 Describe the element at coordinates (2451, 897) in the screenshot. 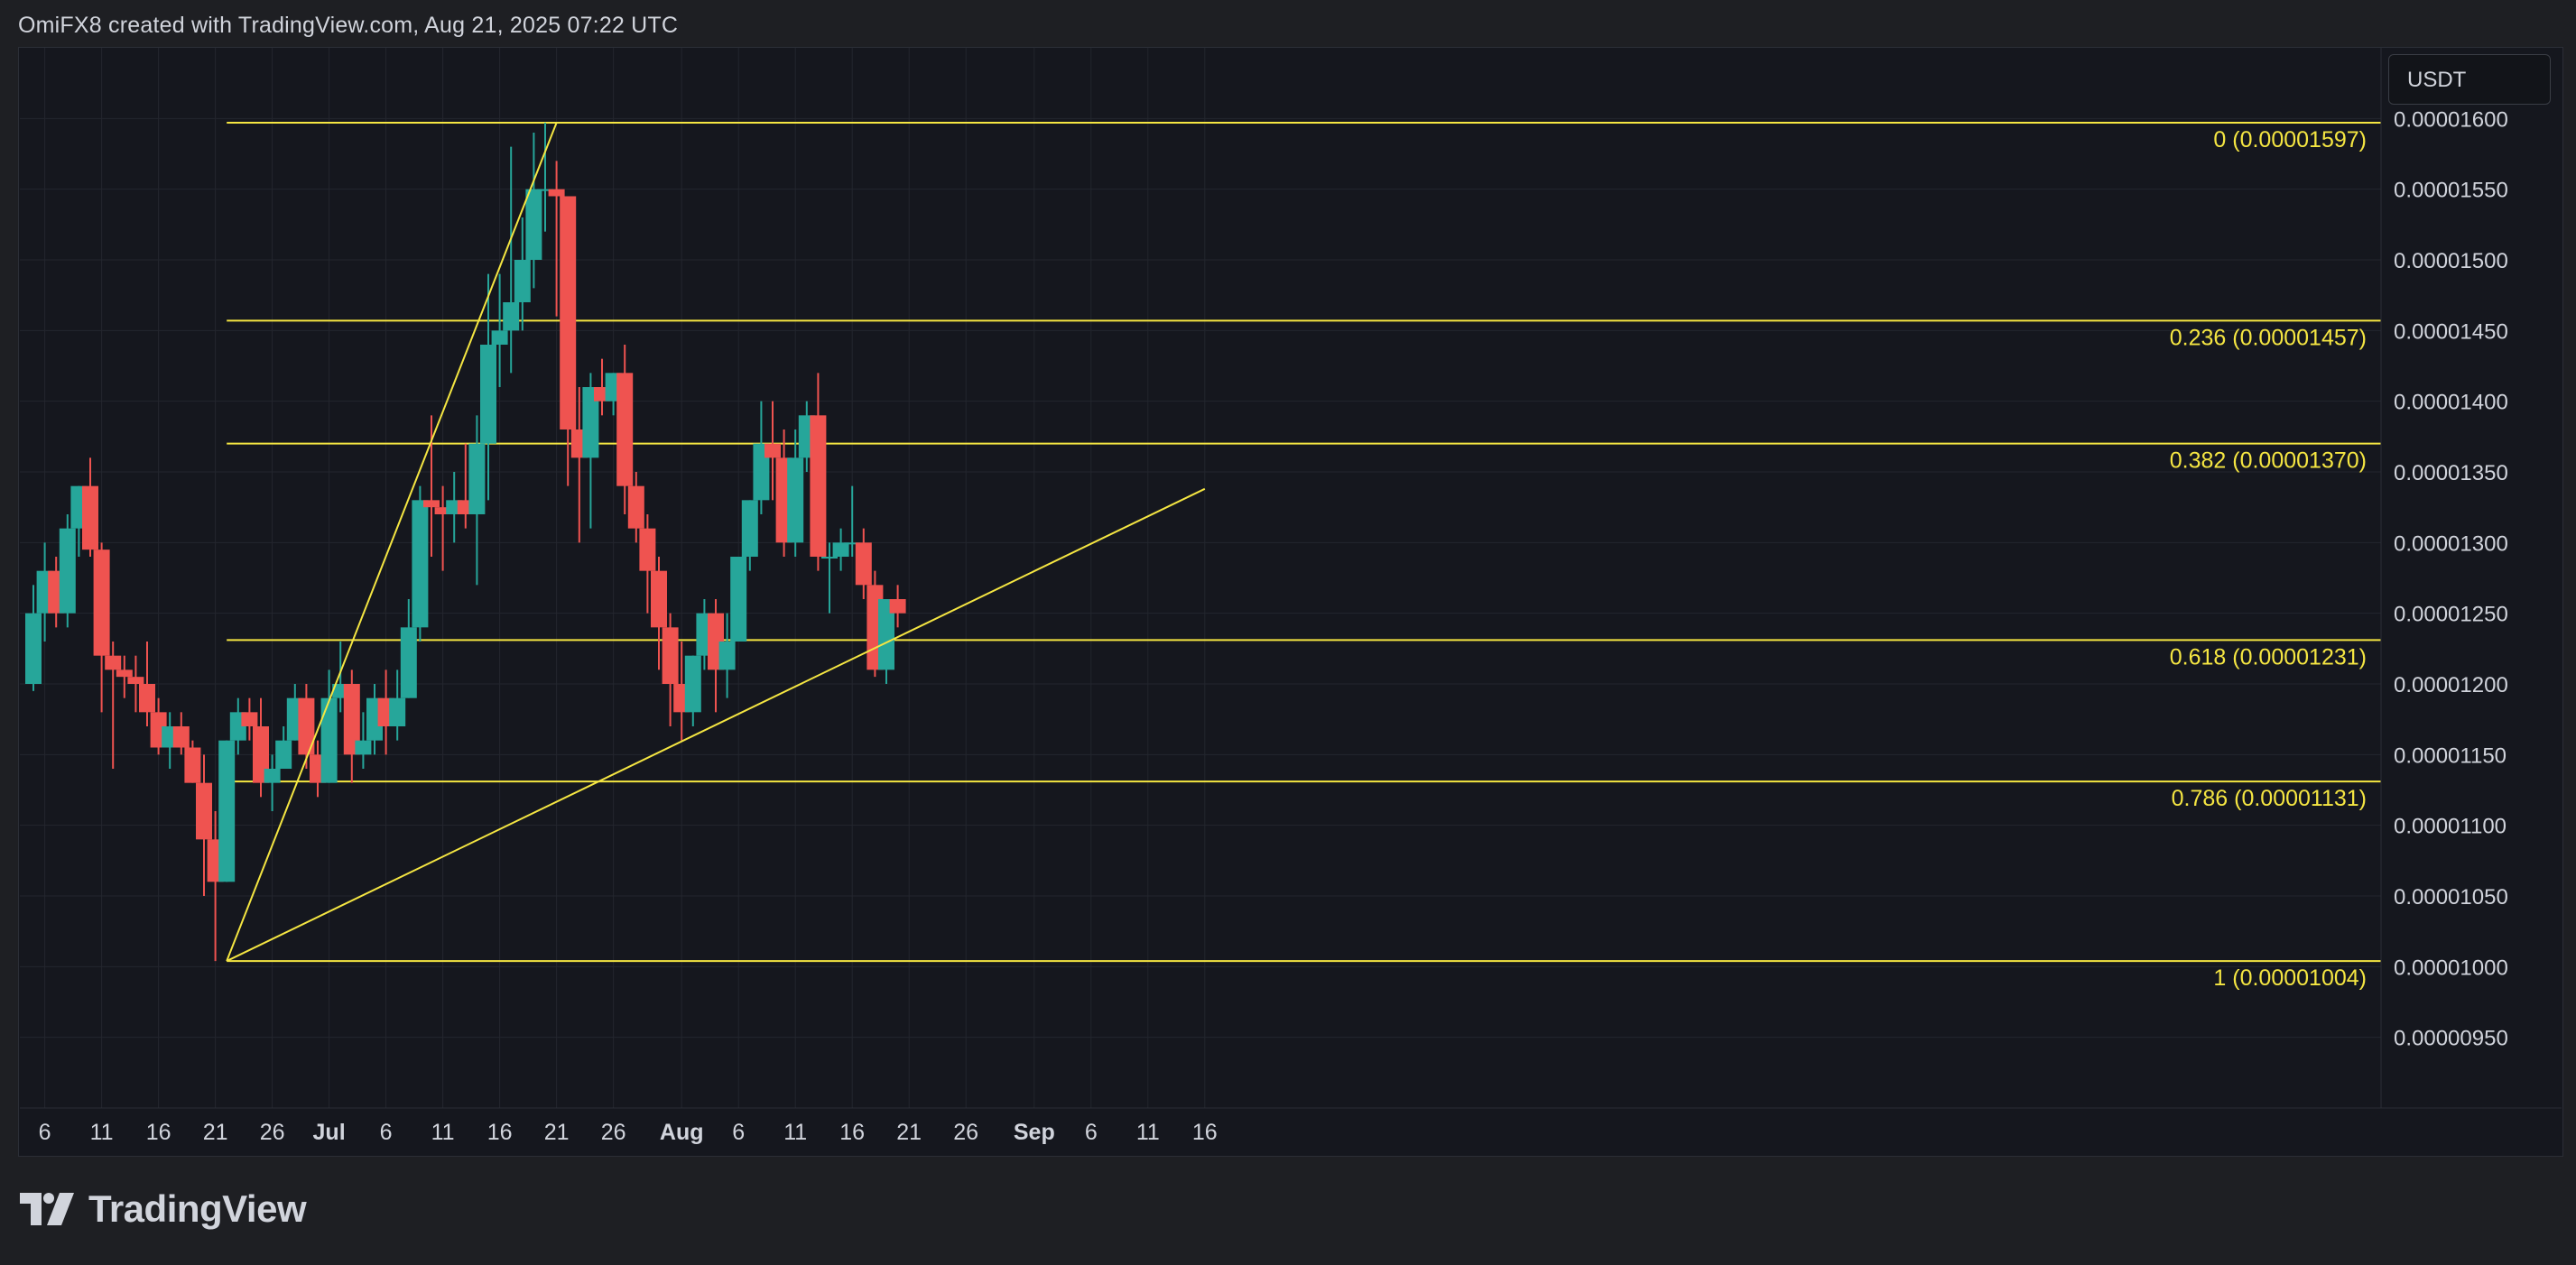

I see `y-tick-label: 0.00001050` at that location.